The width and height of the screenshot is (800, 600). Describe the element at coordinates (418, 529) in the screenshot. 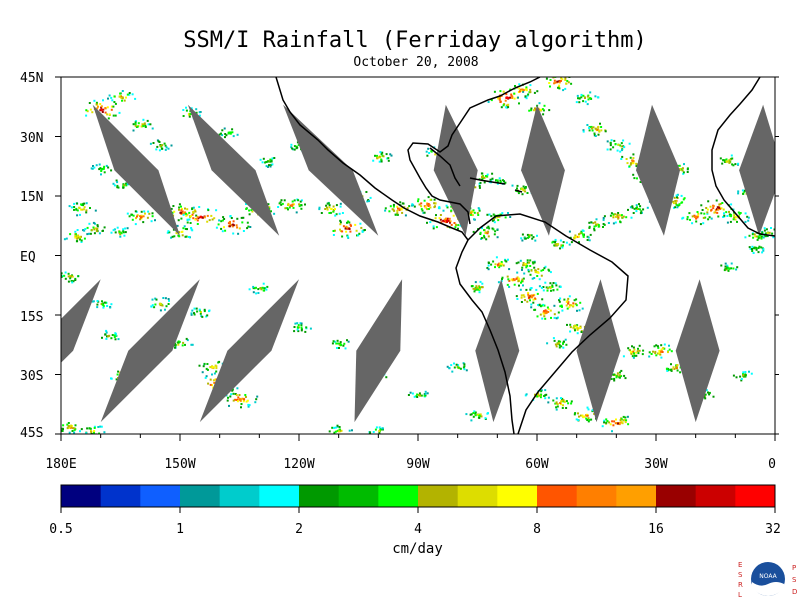

I see `colorbar-label: 4` at that location.